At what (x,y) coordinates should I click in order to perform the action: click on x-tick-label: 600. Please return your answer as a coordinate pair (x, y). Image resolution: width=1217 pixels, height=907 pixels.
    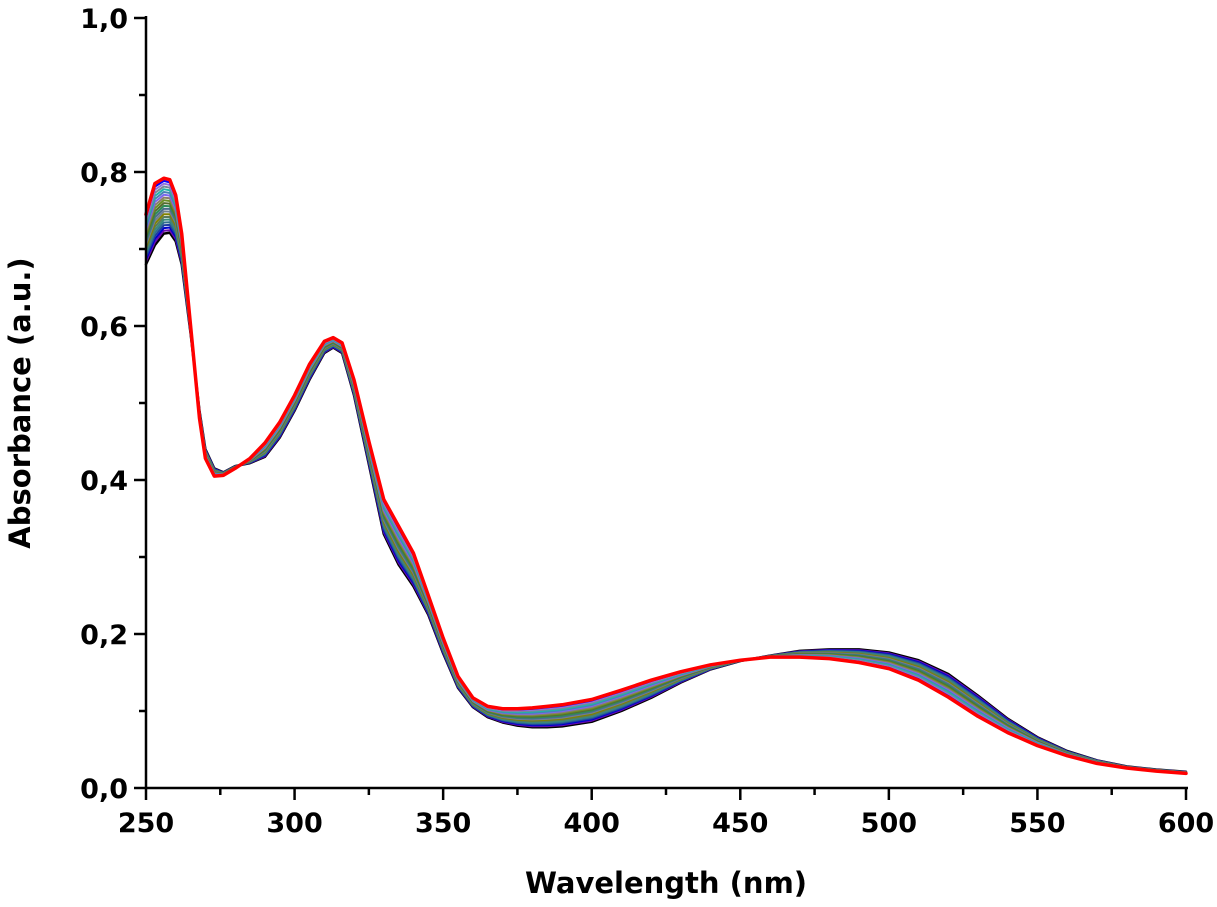
    Looking at the image, I should click on (1186, 823).